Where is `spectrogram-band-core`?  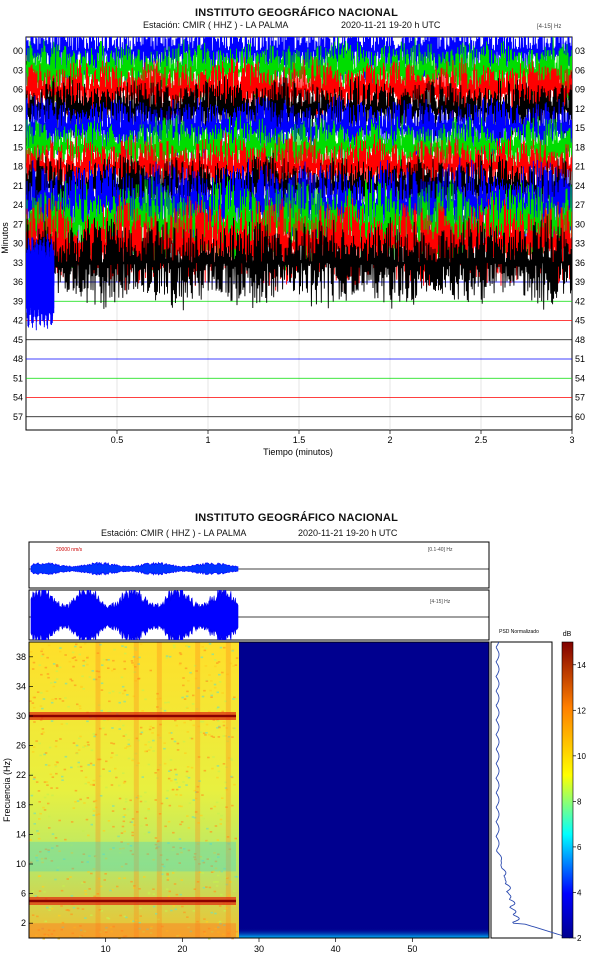
spectrogram-band-core is located at coordinates (132, 716).